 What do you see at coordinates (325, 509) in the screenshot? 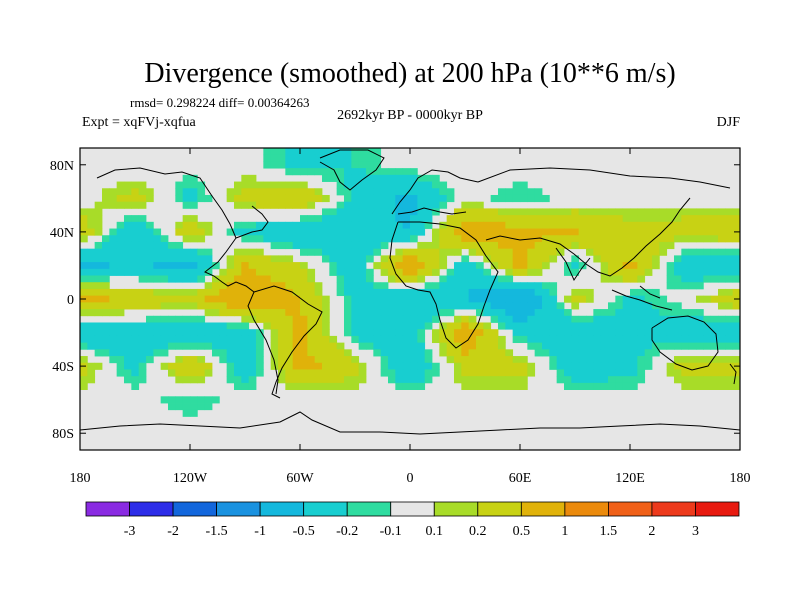
I see `colorbar-swatch` at bounding box center [325, 509].